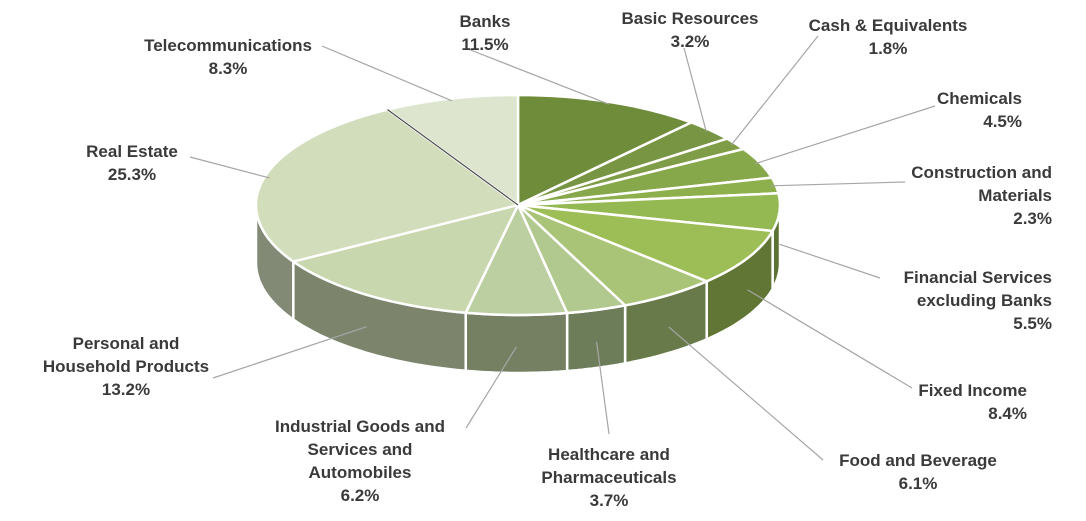  Describe the element at coordinates (132, 163) in the screenshot. I see `slice-label-11: Real Estate 25.3%` at that location.